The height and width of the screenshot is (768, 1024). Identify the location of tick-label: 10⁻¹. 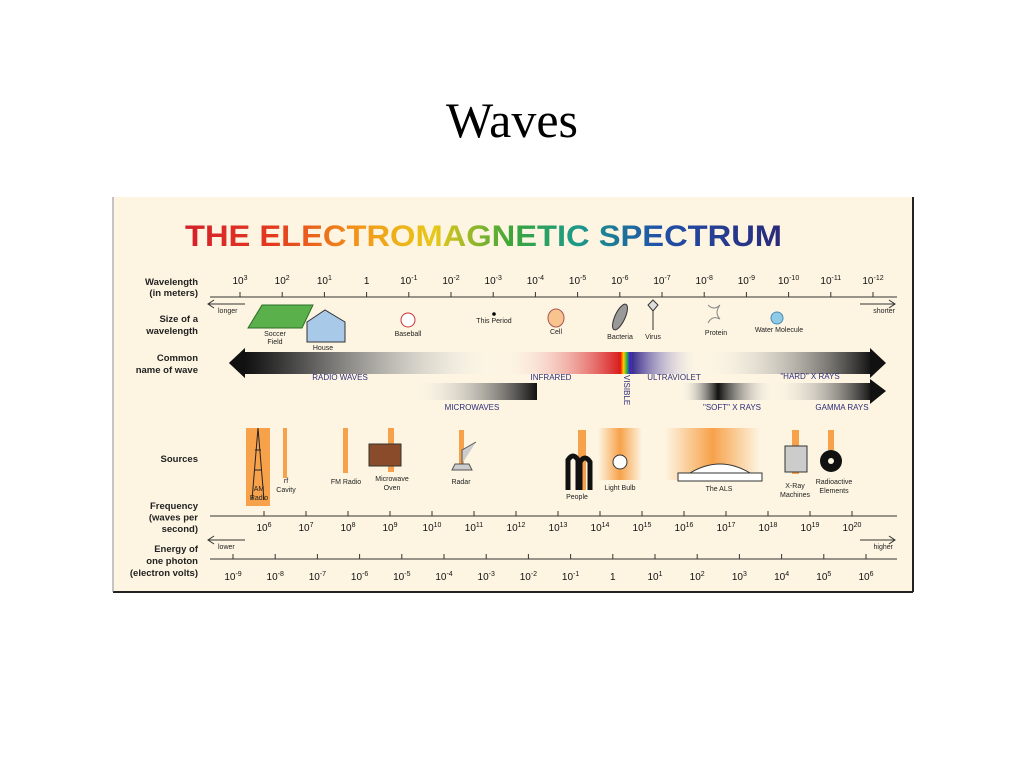
(408, 281).